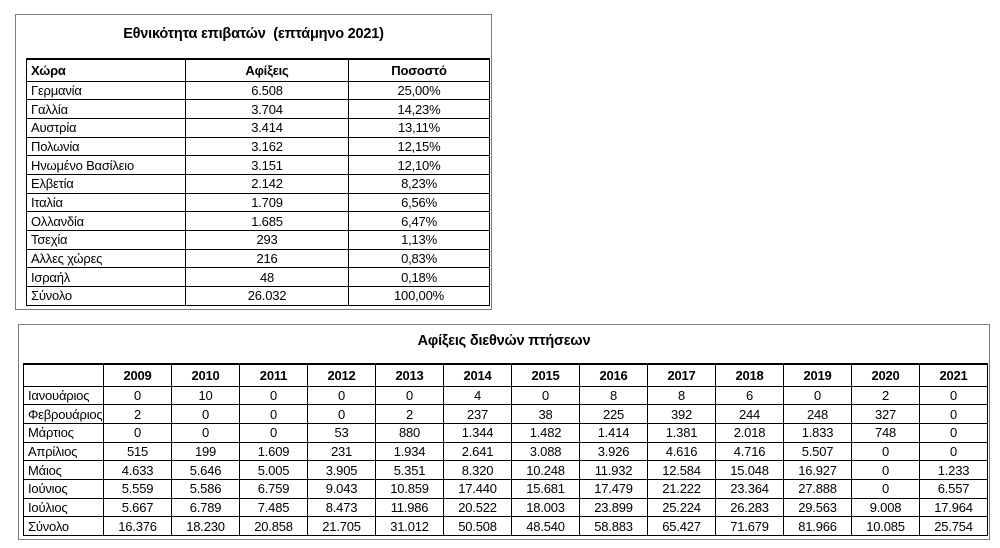  What do you see at coordinates (681, 451) in the screenshot?
I see `value-cell: 4.616` at bounding box center [681, 451].